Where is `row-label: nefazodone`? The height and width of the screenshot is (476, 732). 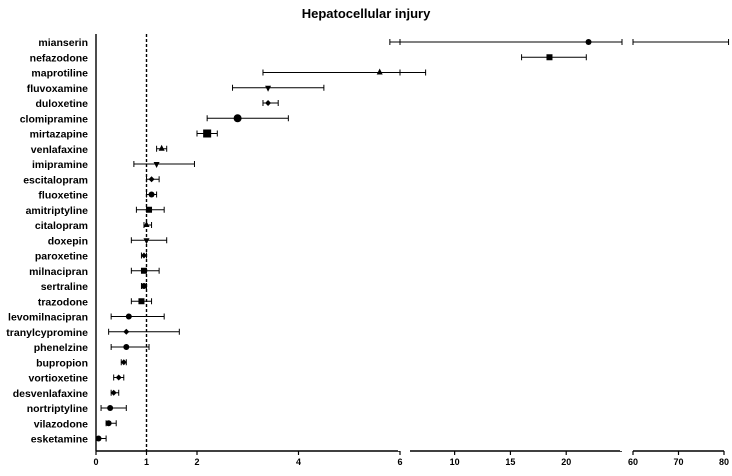 row-label: nefazodone is located at coordinates (59, 58).